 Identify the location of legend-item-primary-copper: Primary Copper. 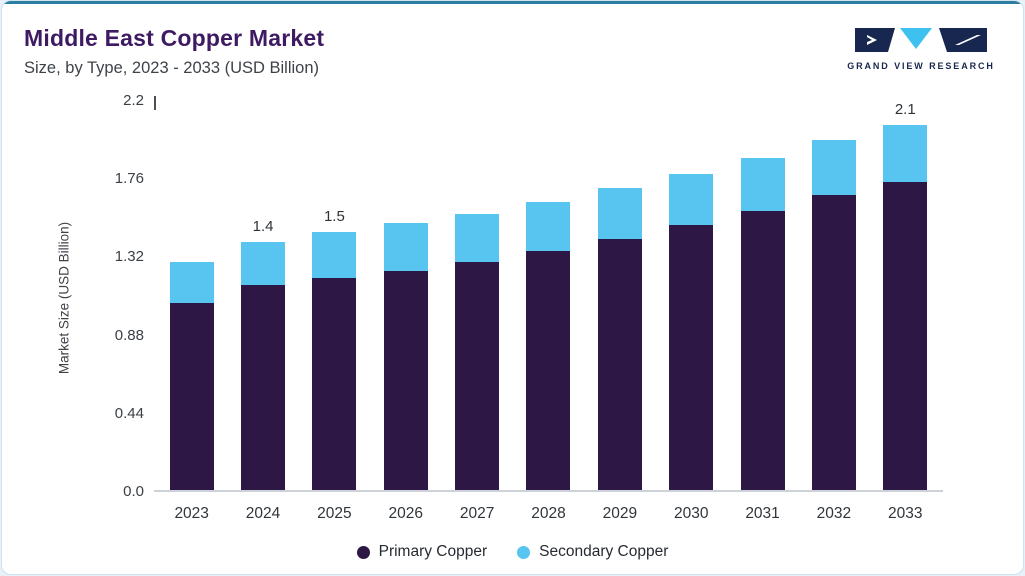
(422, 552).